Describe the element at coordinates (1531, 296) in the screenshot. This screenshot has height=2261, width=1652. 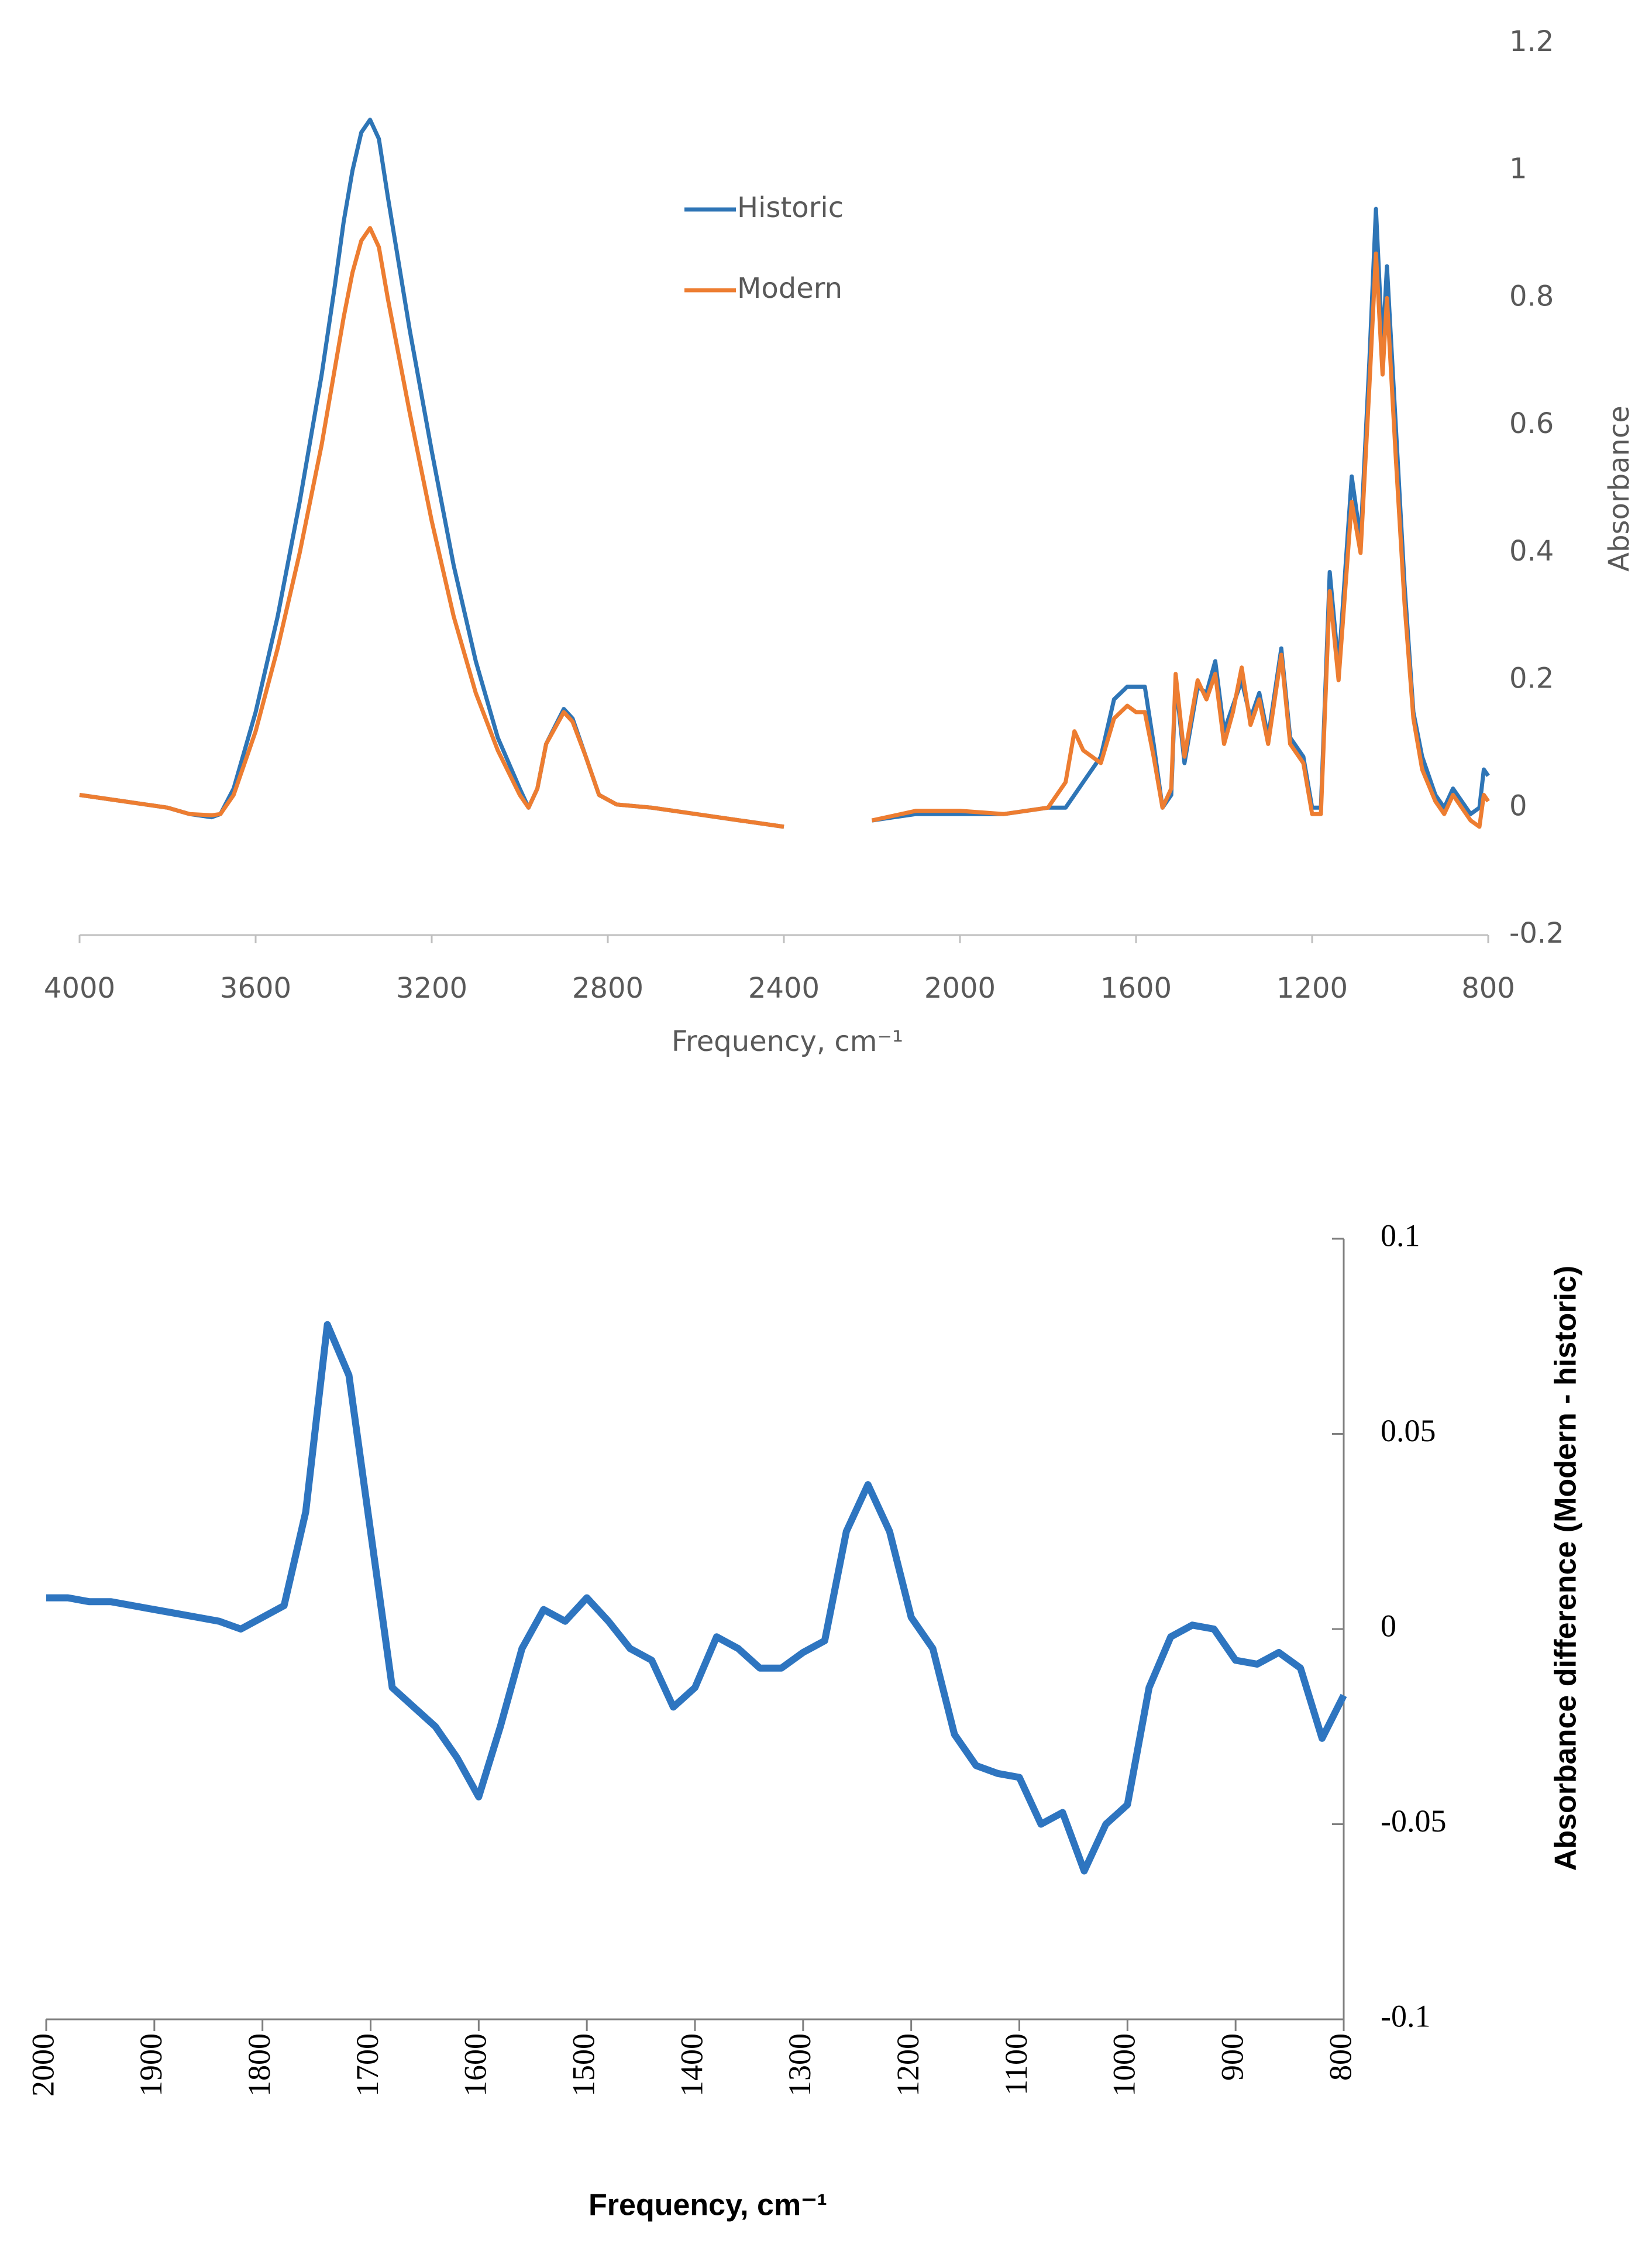
I see `y-tick-label: 0.8` at that location.